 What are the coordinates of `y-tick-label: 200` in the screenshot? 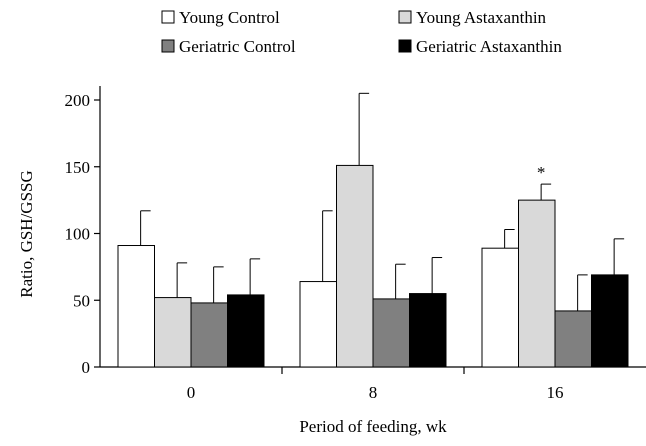 It's located at (78, 100).